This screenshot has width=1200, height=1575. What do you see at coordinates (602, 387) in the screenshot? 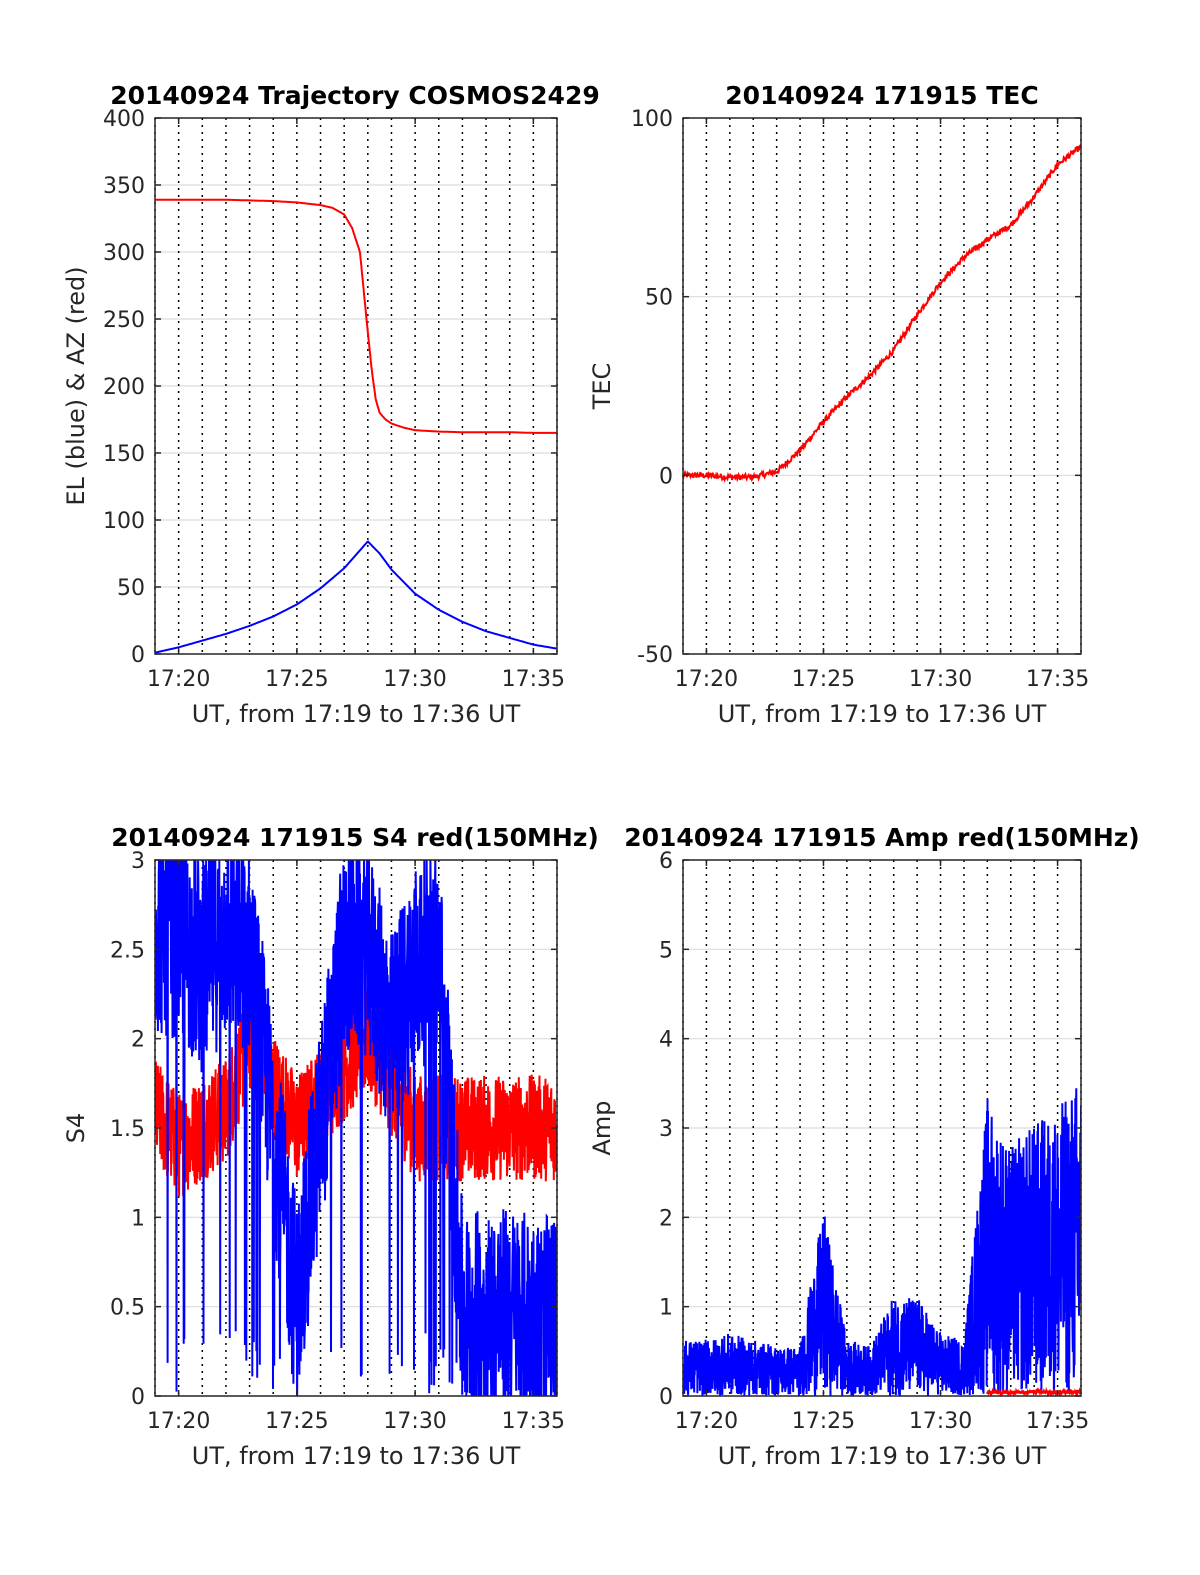
I see `y-axis-label: TEC` at bounding box center [602, 387].